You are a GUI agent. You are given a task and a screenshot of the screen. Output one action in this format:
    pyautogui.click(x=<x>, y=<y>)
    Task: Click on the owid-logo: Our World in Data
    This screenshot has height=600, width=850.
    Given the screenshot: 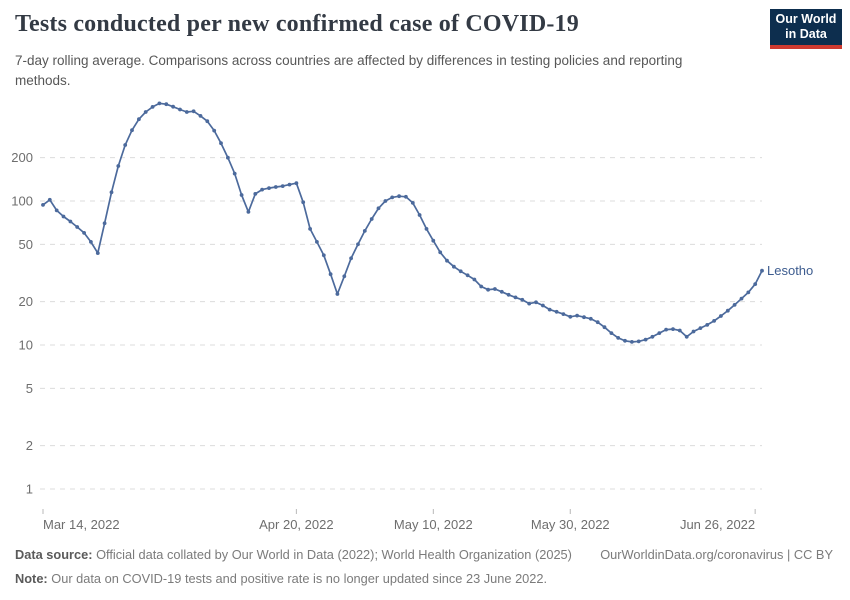 What is the action you would take?
    pyautogui.click(x=806, y=29)
    